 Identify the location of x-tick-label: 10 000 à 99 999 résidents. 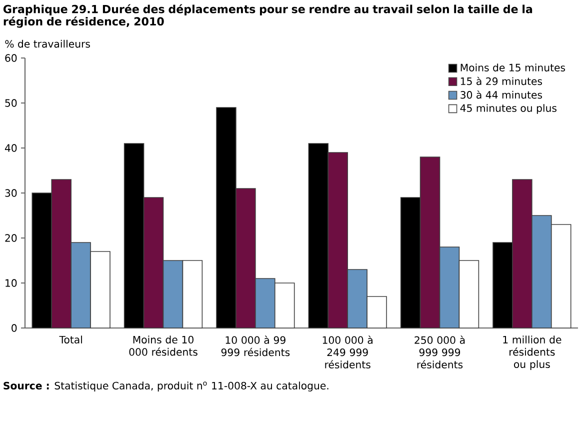
(255, 346).